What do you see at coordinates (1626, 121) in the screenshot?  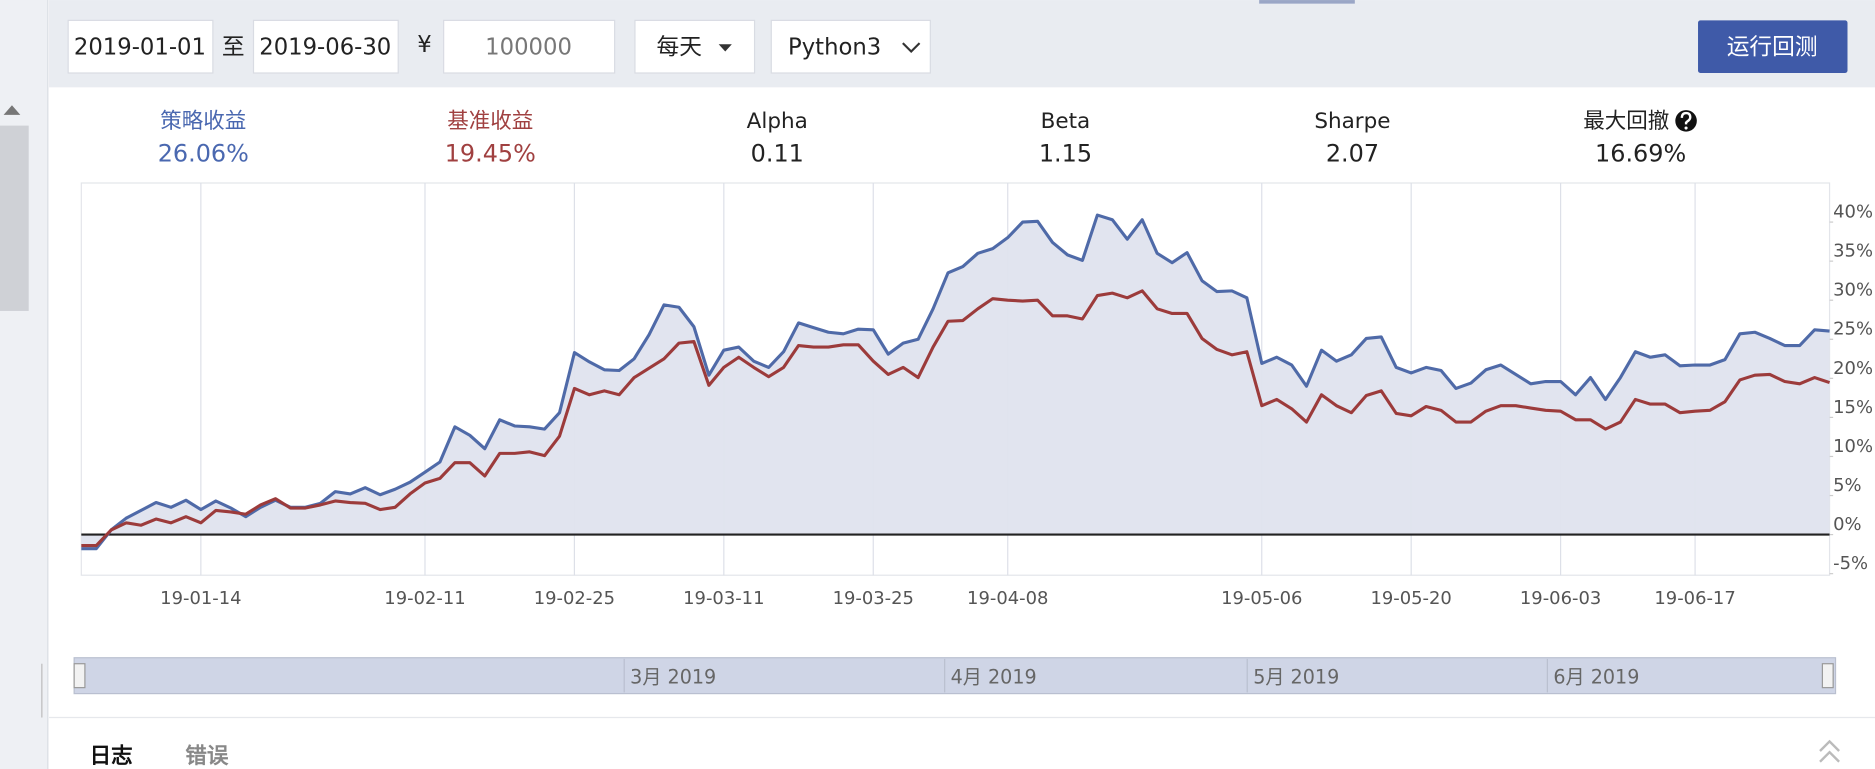 I see `stat-label: 最大回撤` at bounding box center [1626, 121].